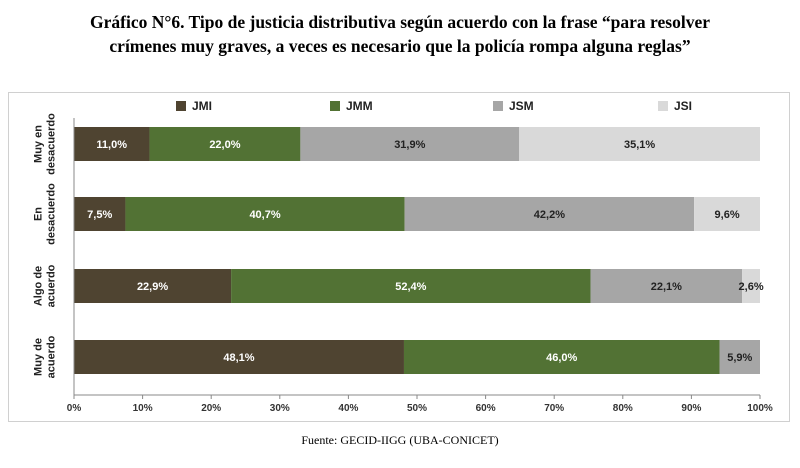  I want to click on legend-label-jsm: JSM, so click(521, 106).